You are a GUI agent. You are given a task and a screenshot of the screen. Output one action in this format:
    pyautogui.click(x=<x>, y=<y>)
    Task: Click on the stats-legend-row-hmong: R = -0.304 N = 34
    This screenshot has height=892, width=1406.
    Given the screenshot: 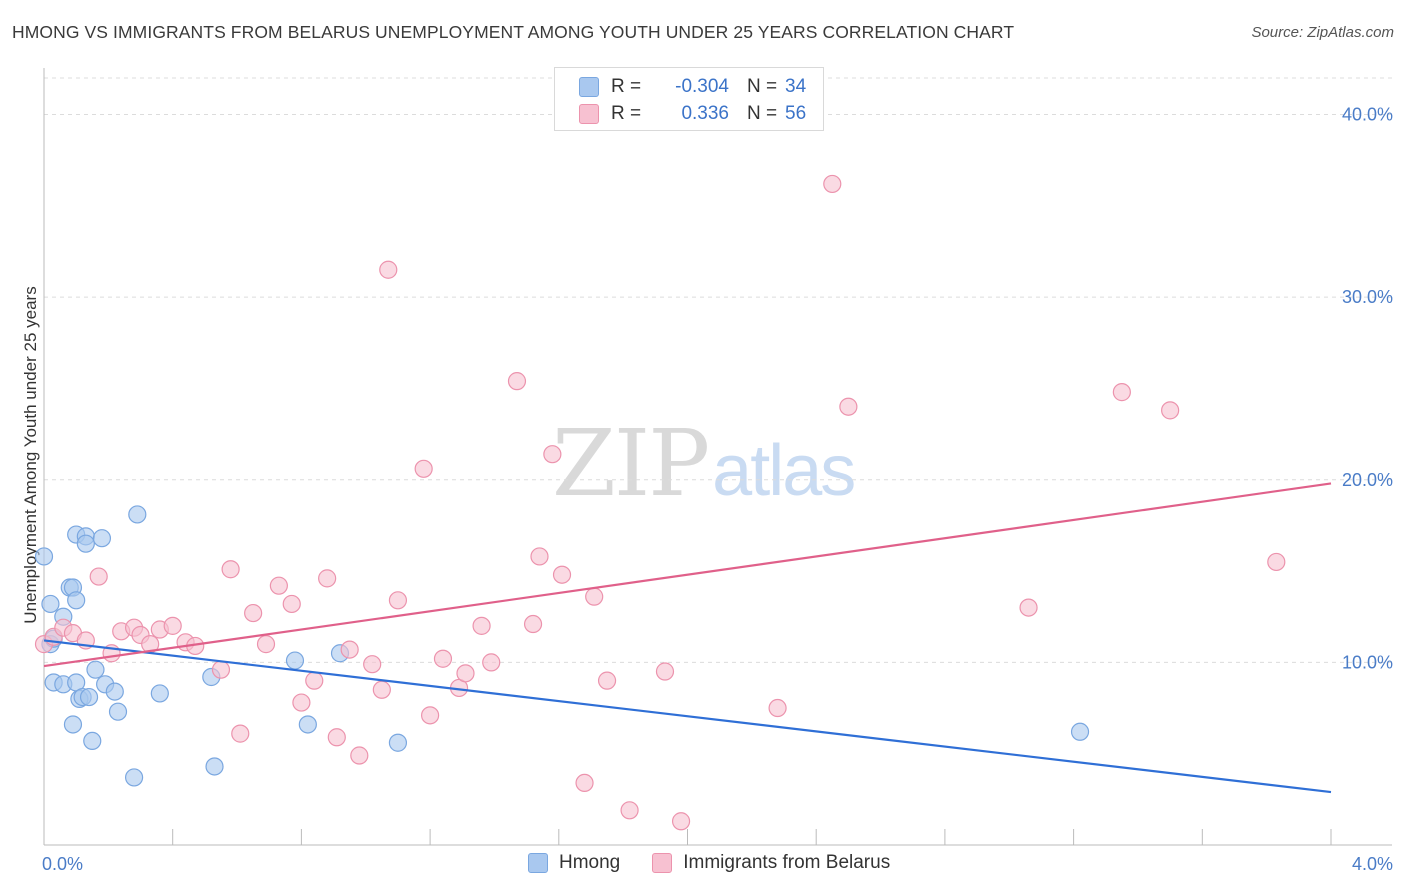 What is the action you would take?
    pyautogui.click(x=692, y=87)
    